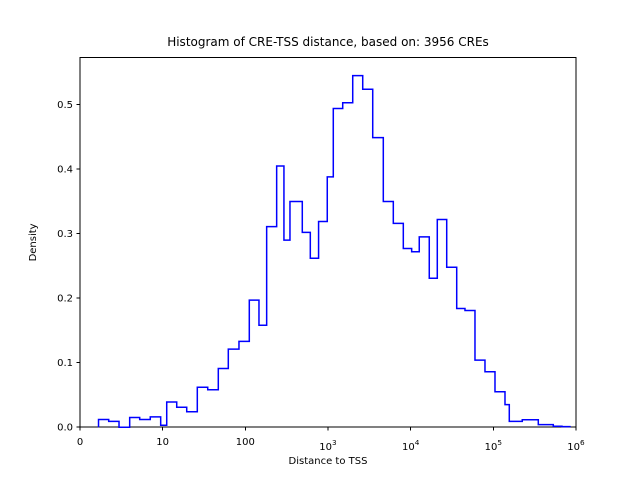  I want to click on y-tick-label: 0.4, so click(65, 170).